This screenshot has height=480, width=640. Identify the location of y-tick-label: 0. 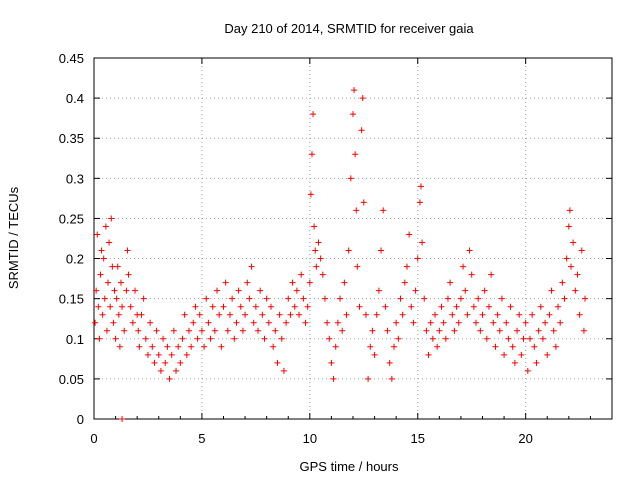
(80, 419).